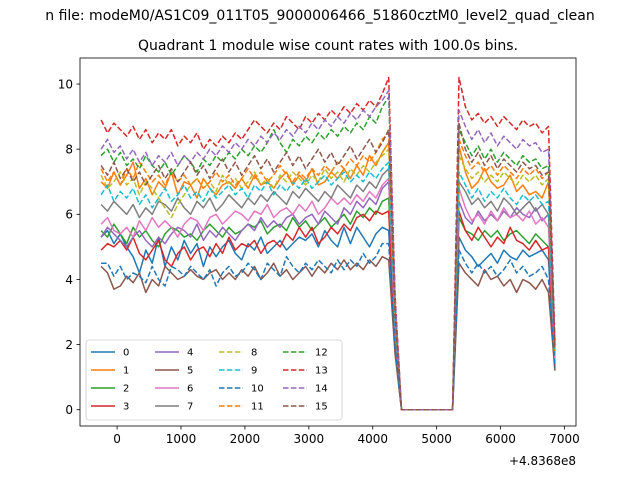  Describe the element at coordinates (542, 461) in the screenshot. I see `x-offset-text: +4.8368e8` at that location.